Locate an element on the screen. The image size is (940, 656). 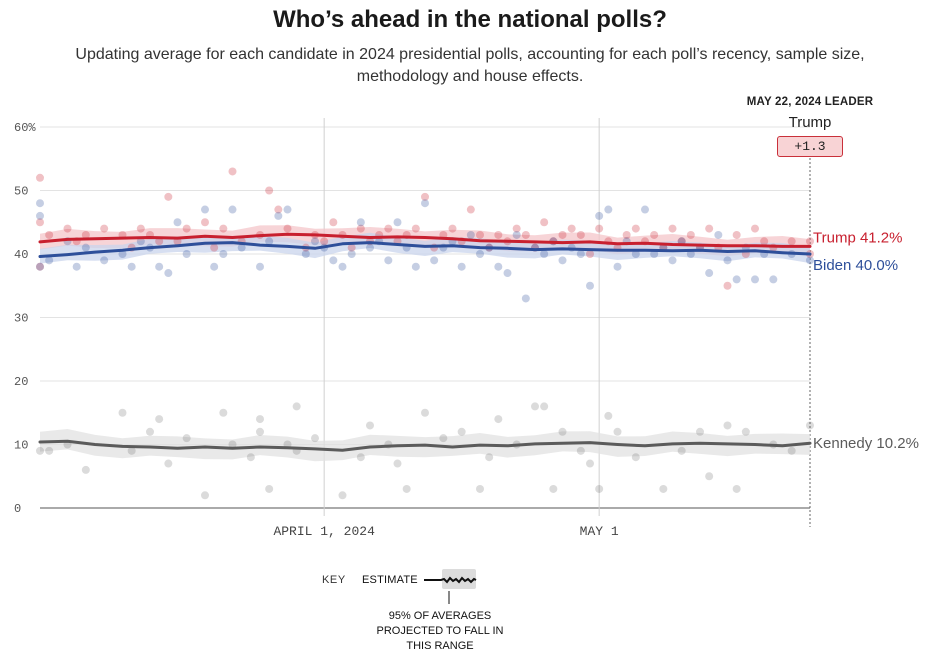
kennedy-average-line is located at coordinates (425, 445).